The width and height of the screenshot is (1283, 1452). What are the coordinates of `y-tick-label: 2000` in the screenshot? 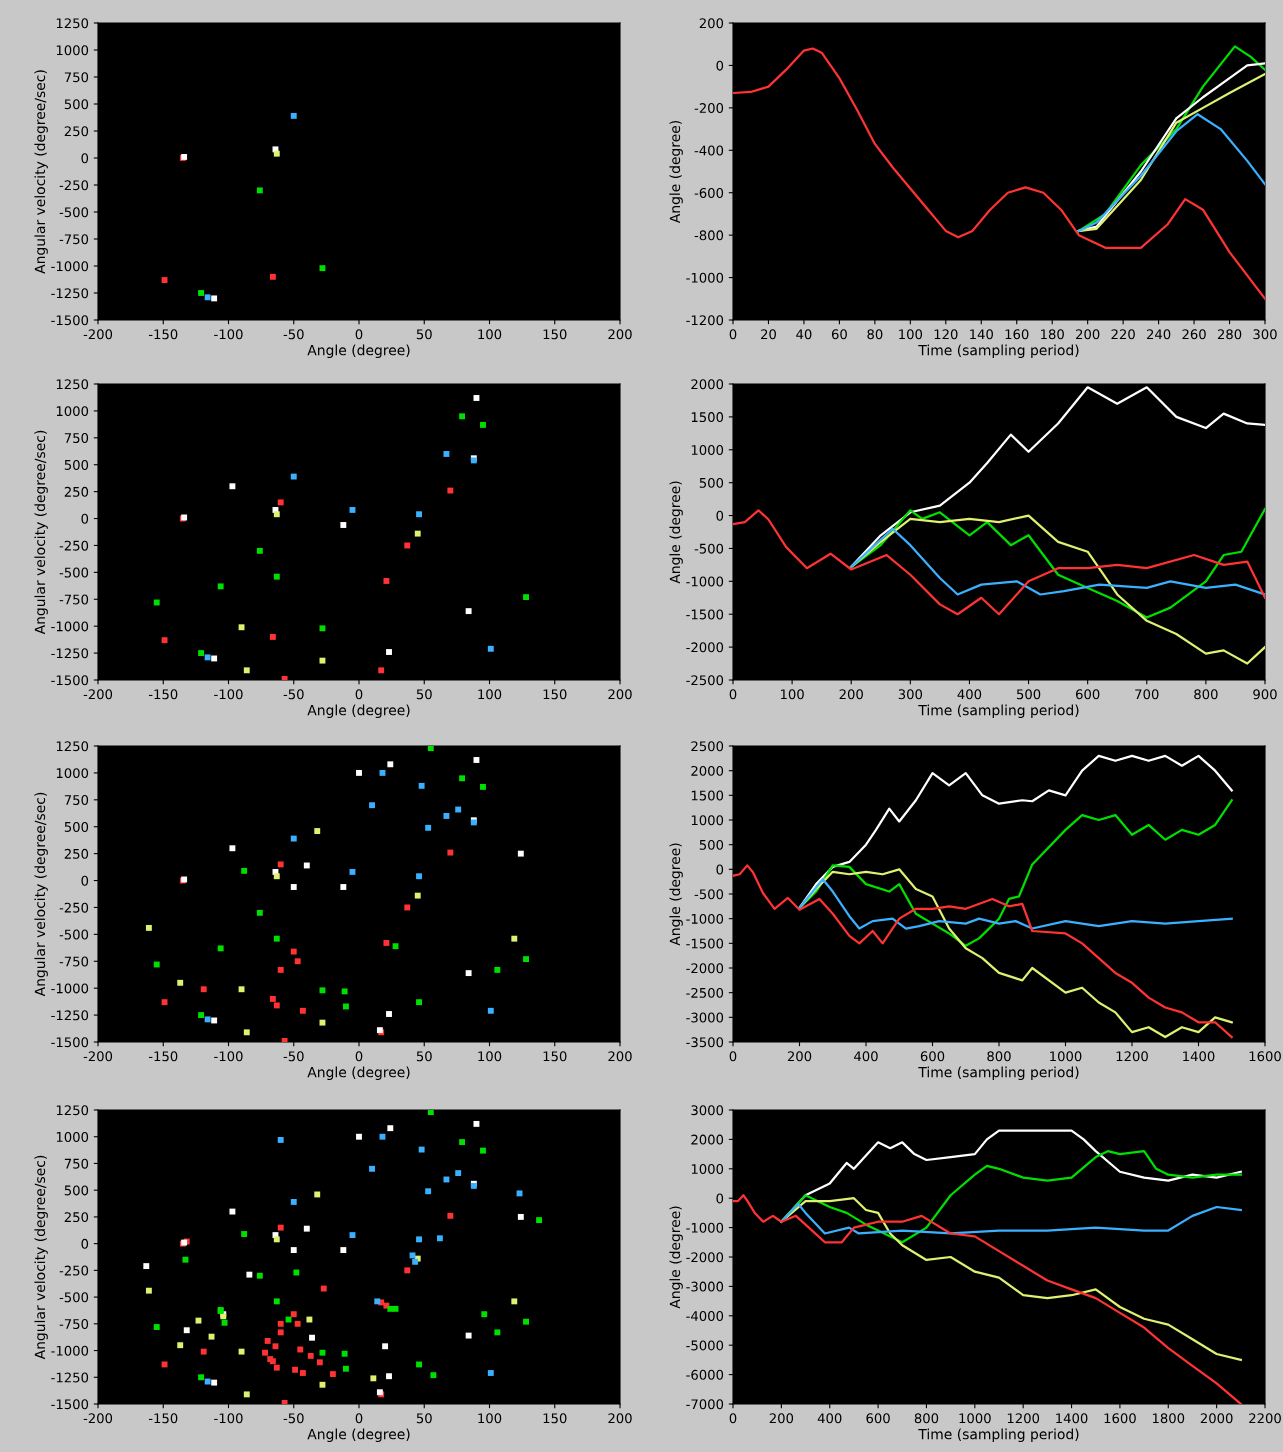 It's located at (707, 384).